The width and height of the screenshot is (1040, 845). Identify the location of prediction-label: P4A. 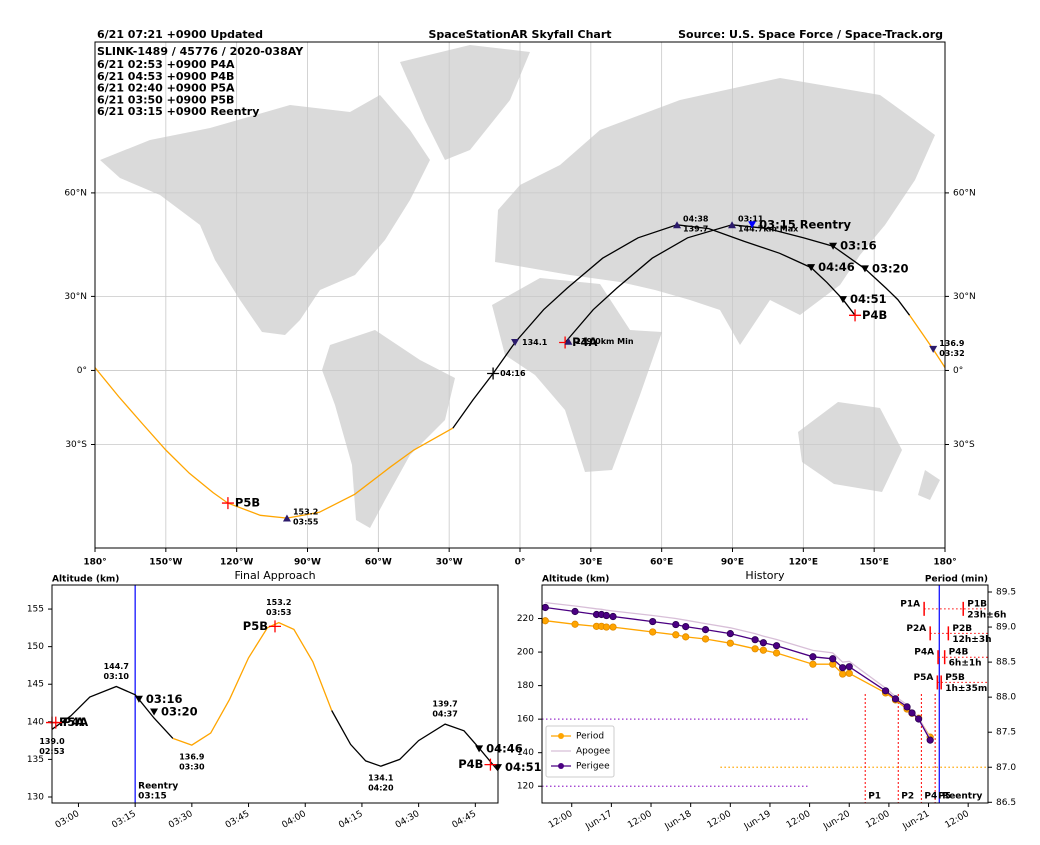
(924, 653).